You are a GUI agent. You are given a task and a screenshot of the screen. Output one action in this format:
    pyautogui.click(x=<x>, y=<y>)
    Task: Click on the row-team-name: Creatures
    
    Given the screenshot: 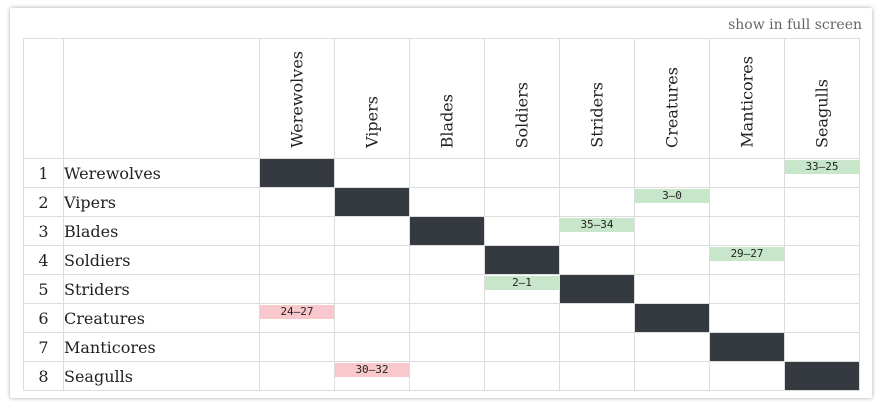 What is the action you would take?
    pyautogui.click(x=161, y=318)
    